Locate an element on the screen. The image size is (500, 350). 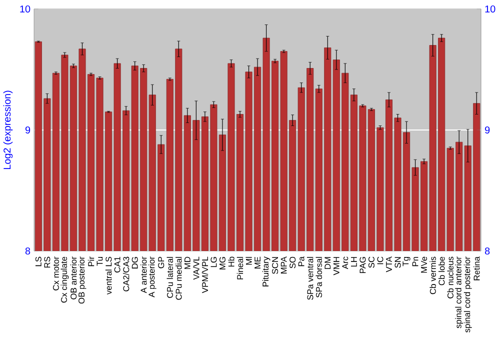
x-tick-label: IC is located at coordinates (380, 260).